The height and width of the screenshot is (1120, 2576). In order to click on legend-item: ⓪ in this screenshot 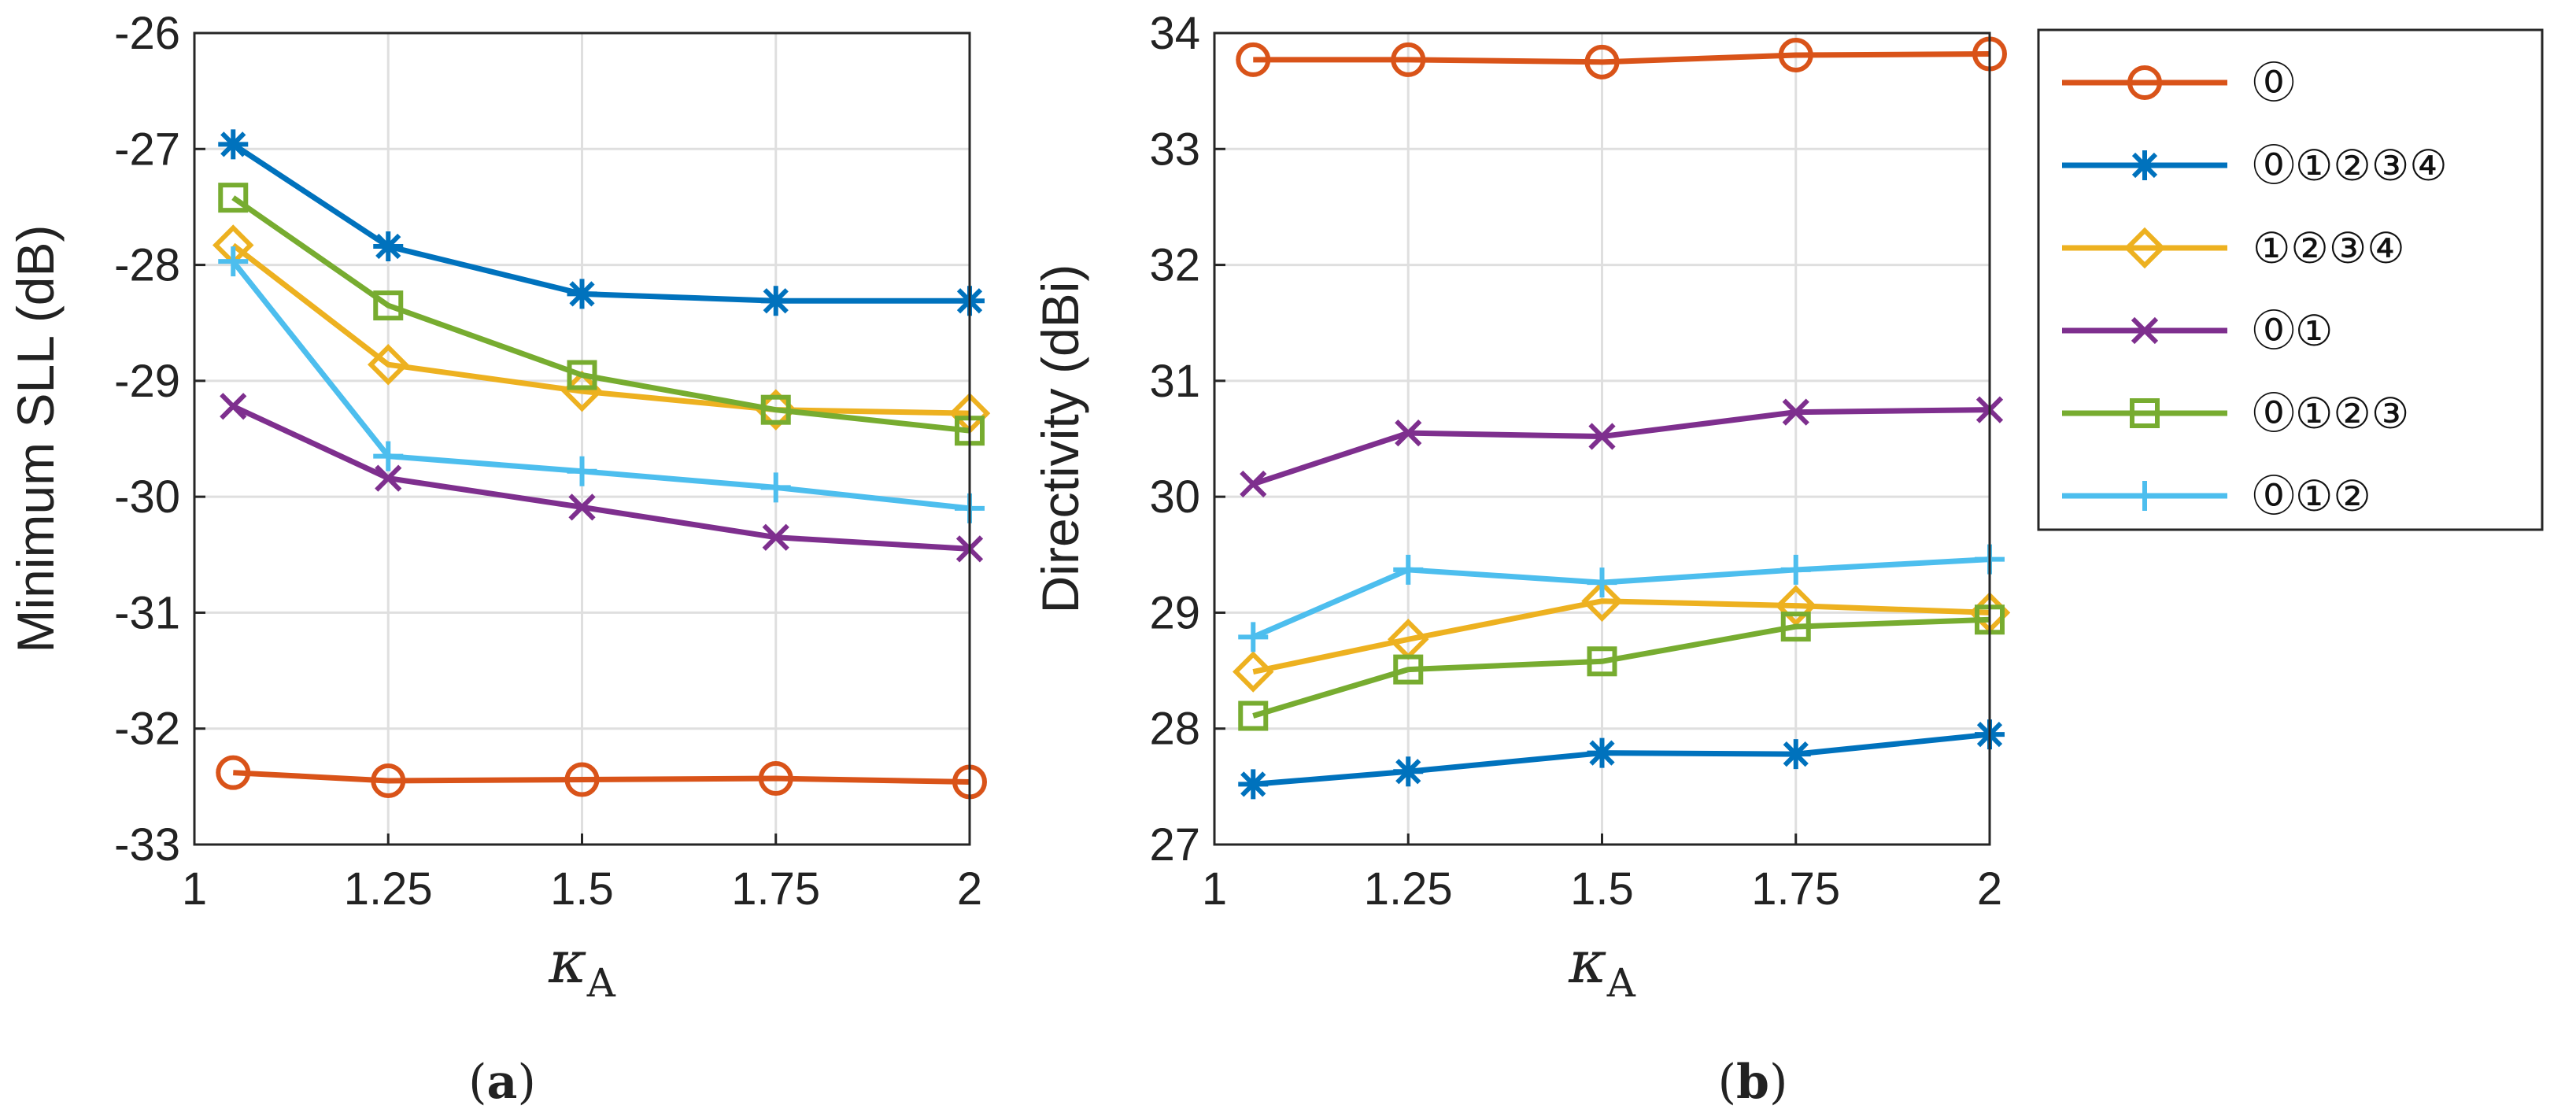, I will do `click(2178, 83)`.